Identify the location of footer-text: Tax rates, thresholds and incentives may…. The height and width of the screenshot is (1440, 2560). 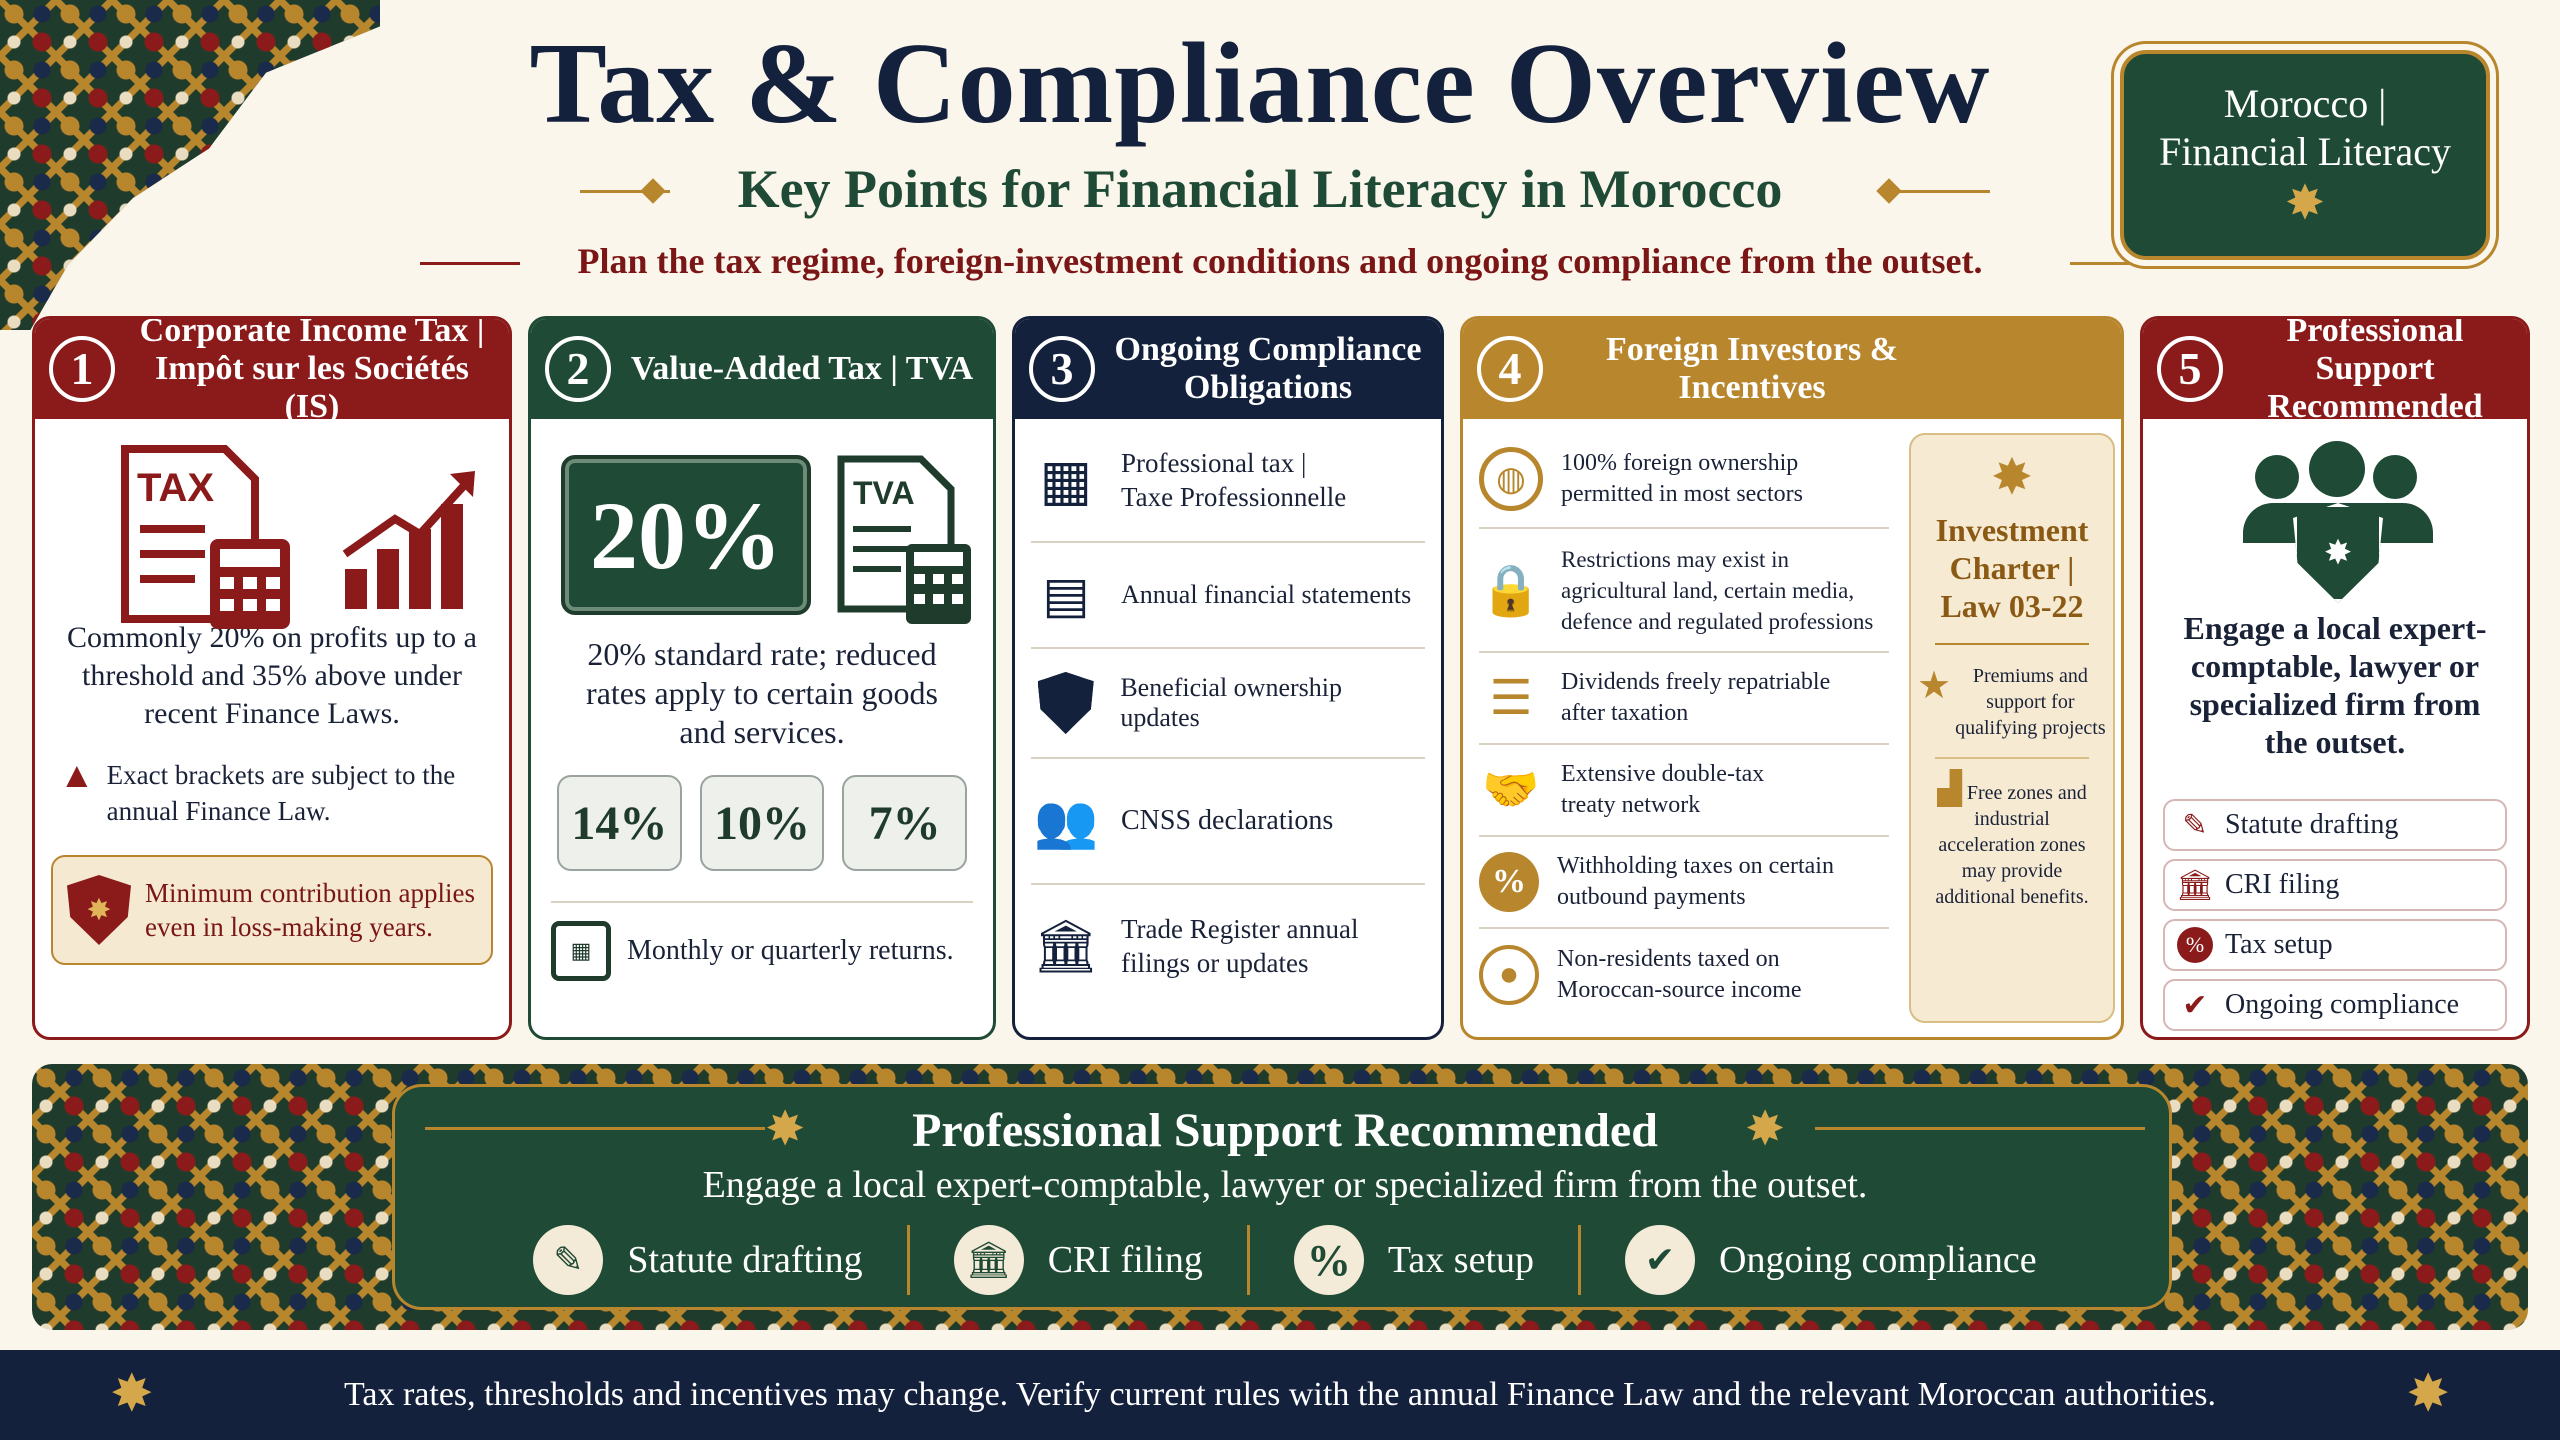
(1279, 1394).